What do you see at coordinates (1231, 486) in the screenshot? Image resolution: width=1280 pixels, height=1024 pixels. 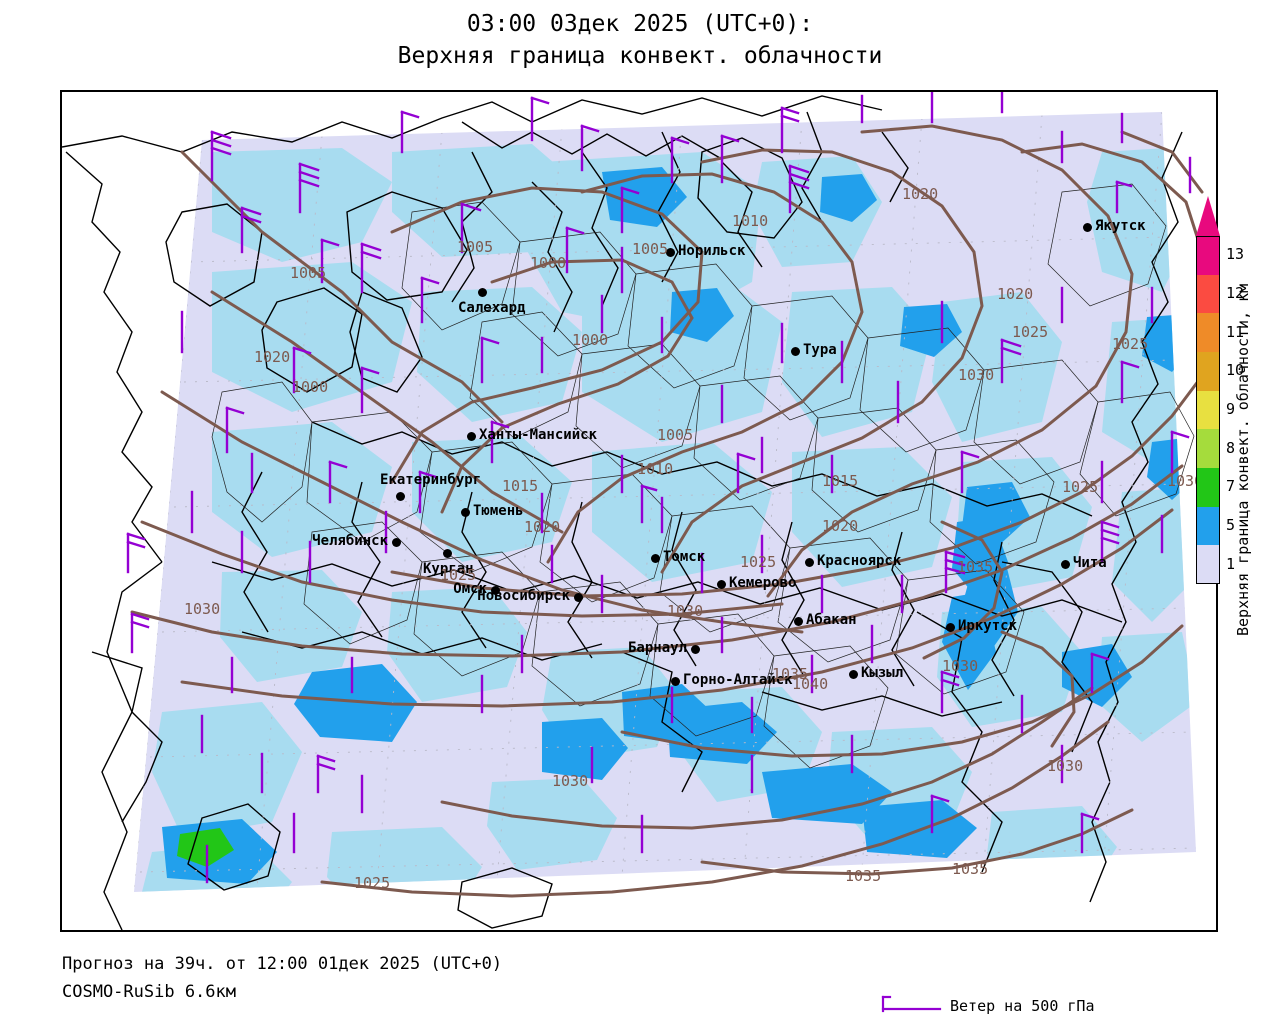 I see `colorbar-tick-label: 7` at bounding box center [1231, 486].